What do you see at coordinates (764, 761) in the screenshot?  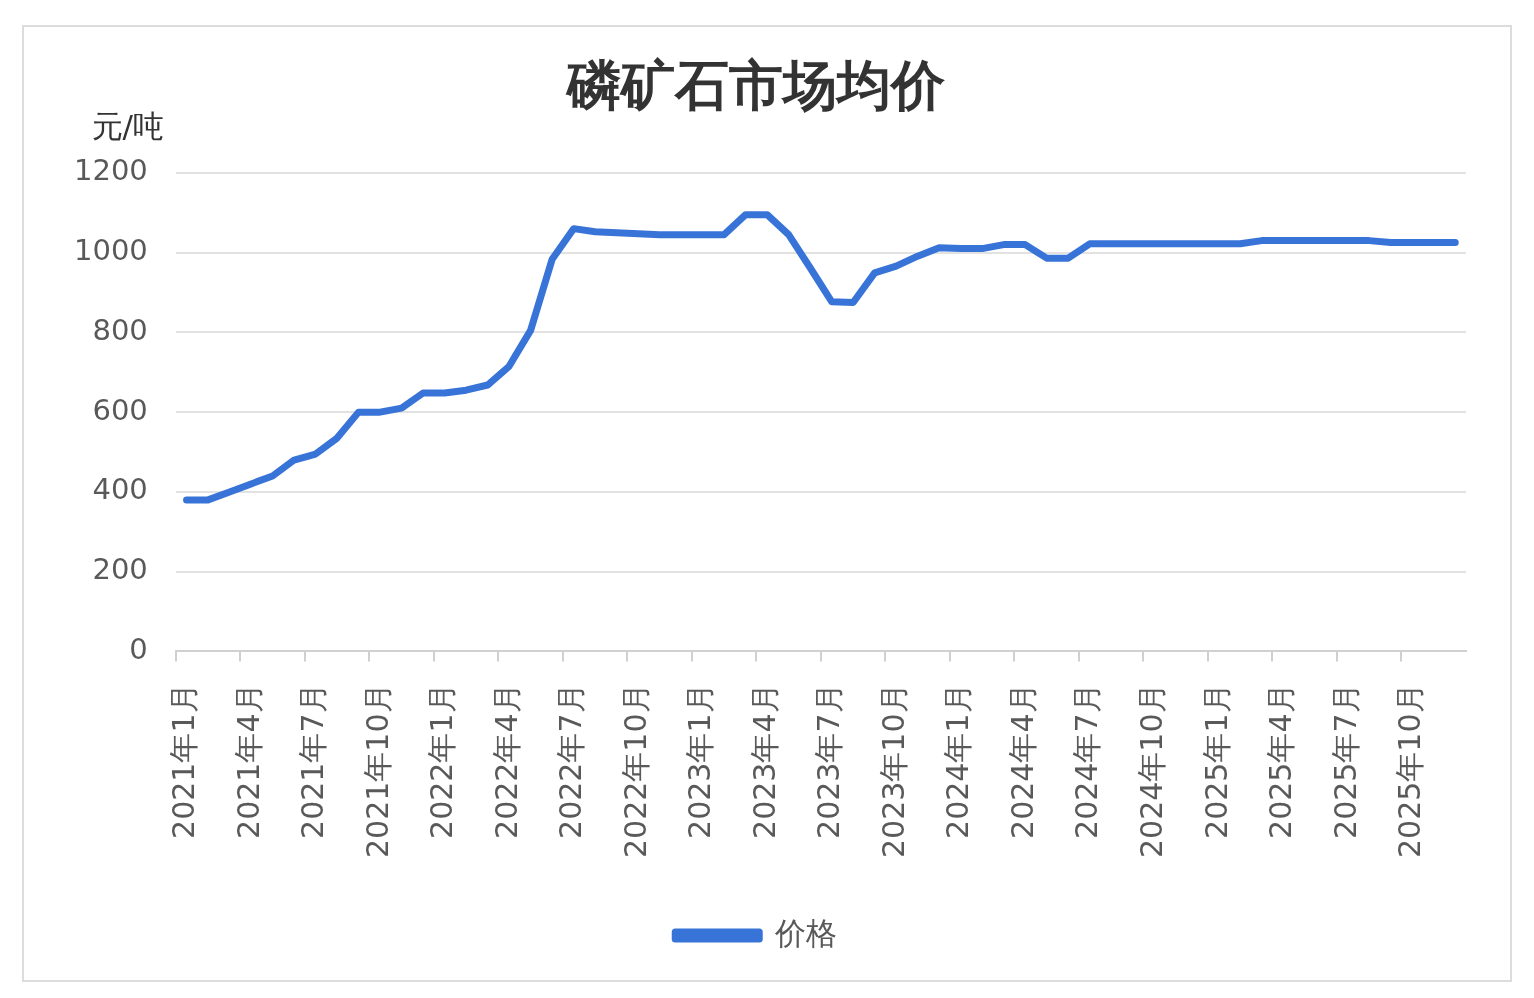 I see `x-tick-label: 2023年4月` at bounding box center [764, 761].